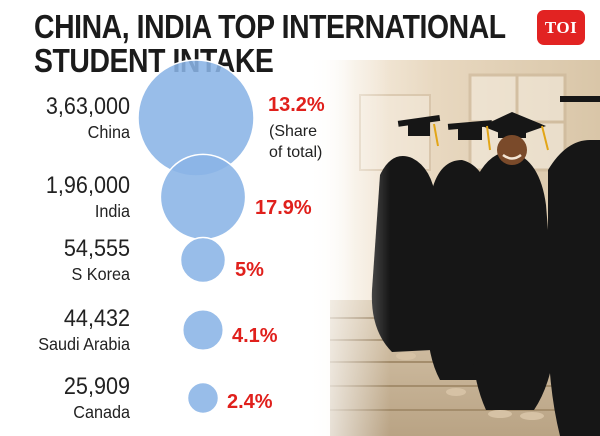  I want to click on category-label: China, so click(109, 132).